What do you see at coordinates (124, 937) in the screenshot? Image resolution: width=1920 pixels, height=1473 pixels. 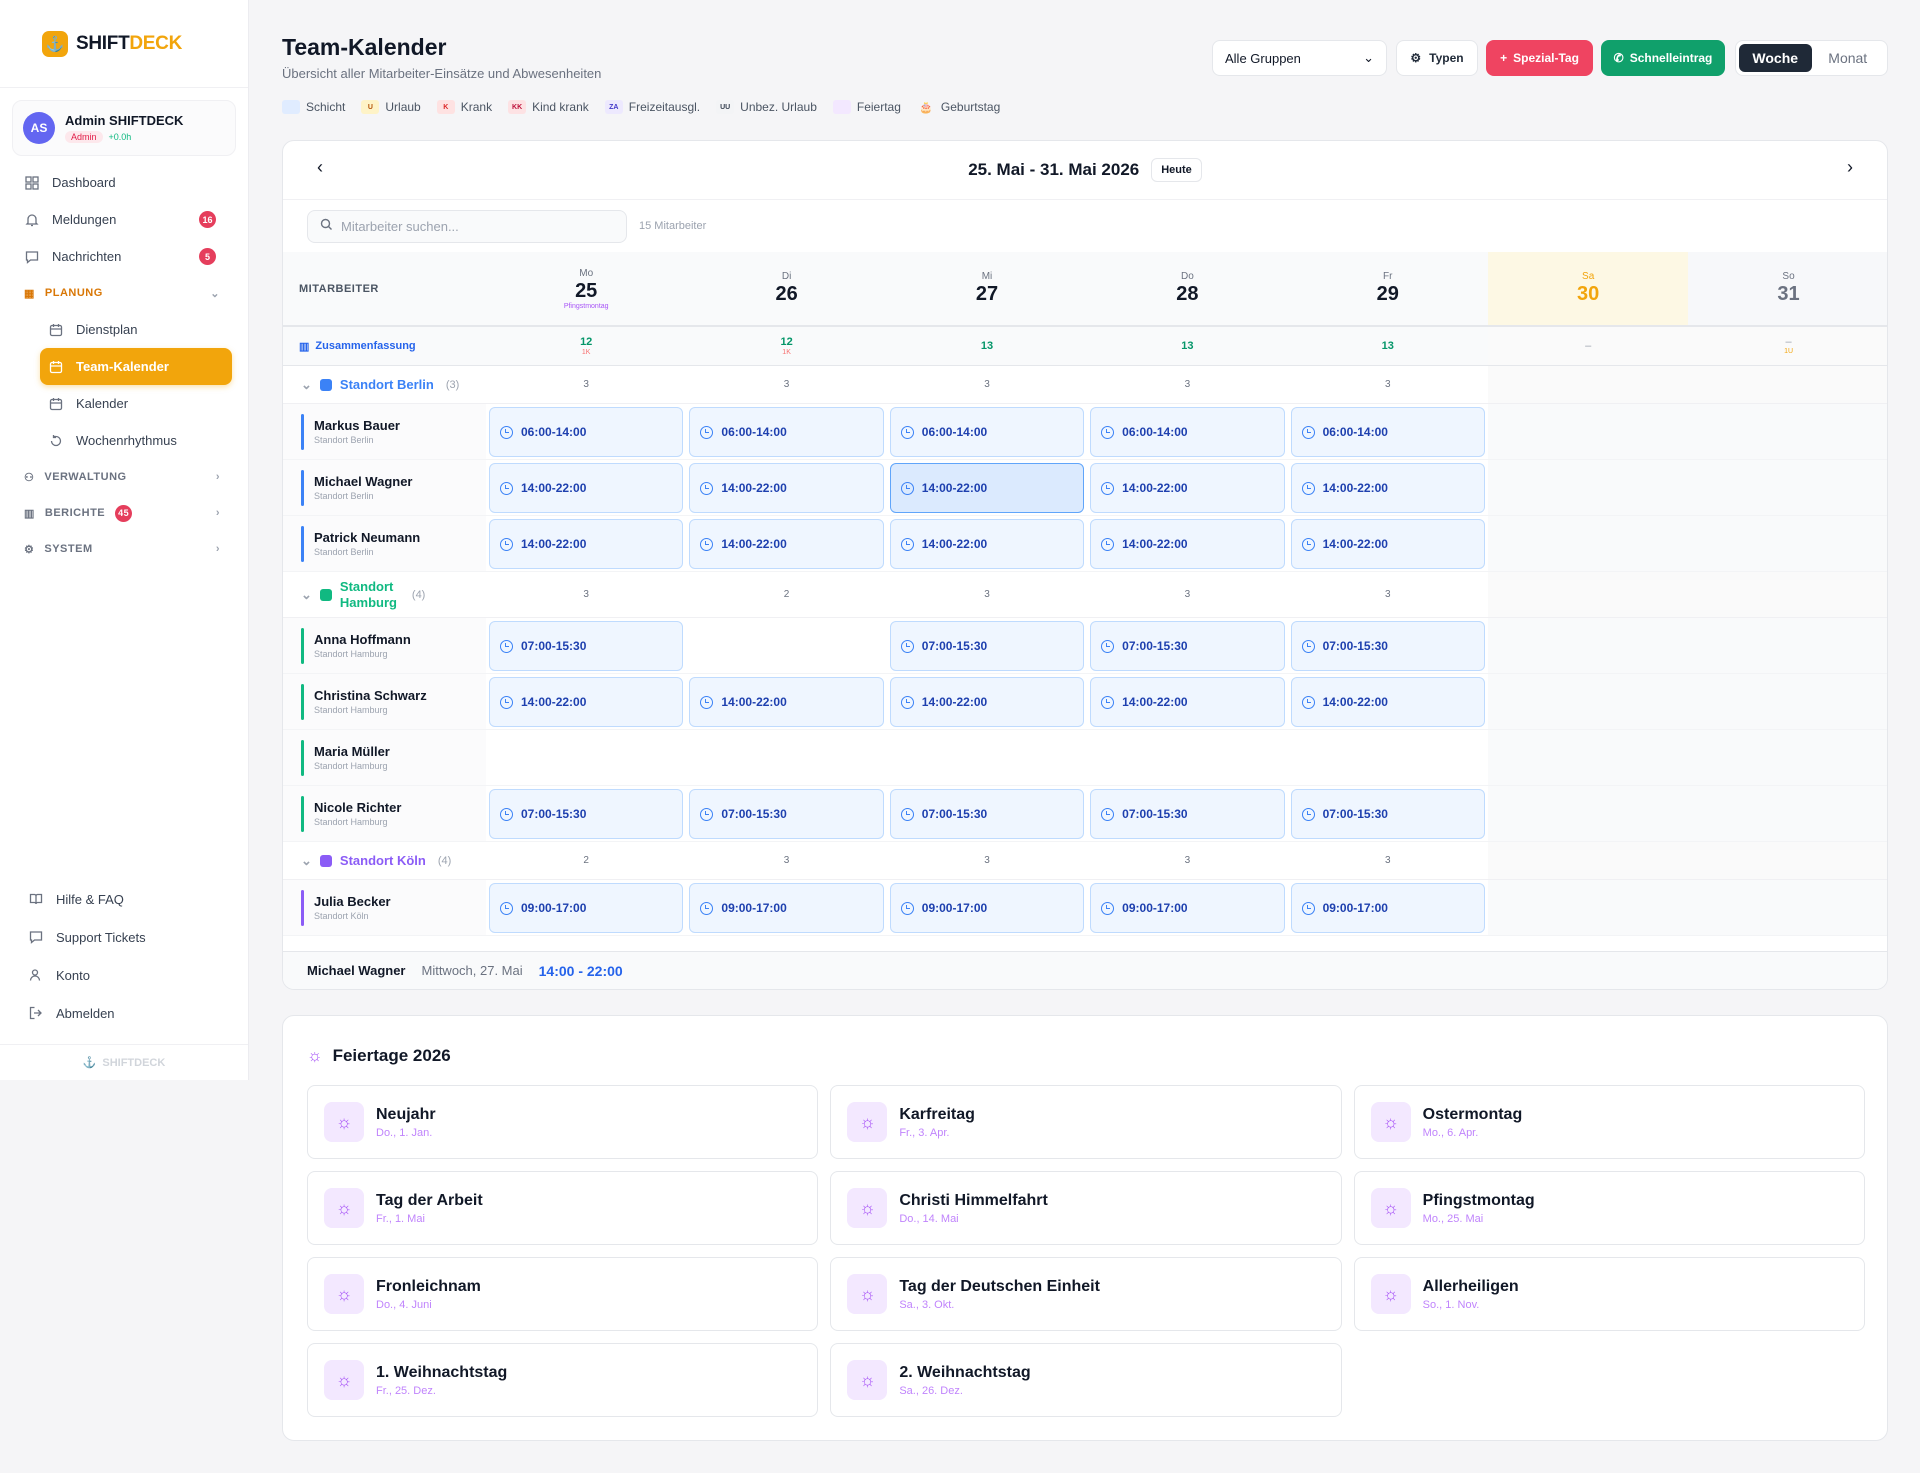 I see `nav-support: Support Tickets` at bounding box center [124, 937].